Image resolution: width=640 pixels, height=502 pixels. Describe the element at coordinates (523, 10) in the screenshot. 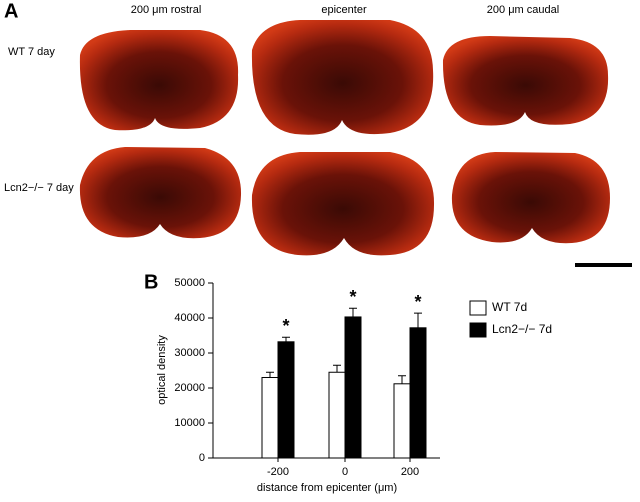

I see `column-label: 200 μm caudal` at that location.